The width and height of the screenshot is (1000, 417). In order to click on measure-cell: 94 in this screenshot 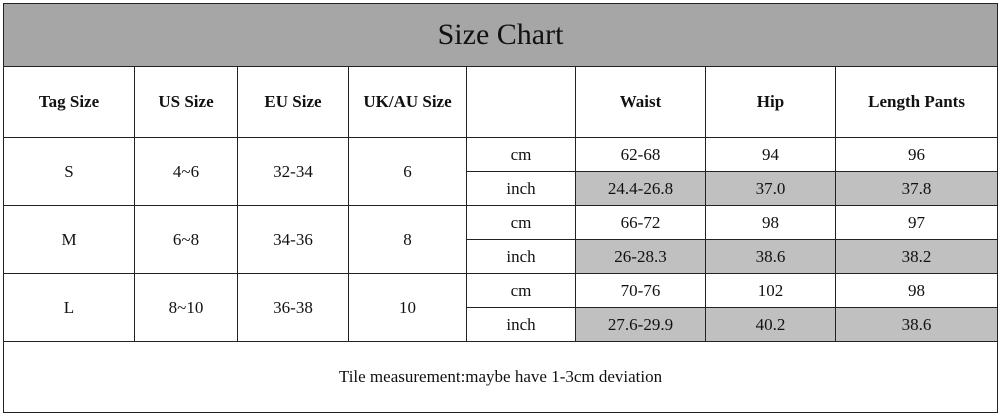, I will do `click(770, 154)`.